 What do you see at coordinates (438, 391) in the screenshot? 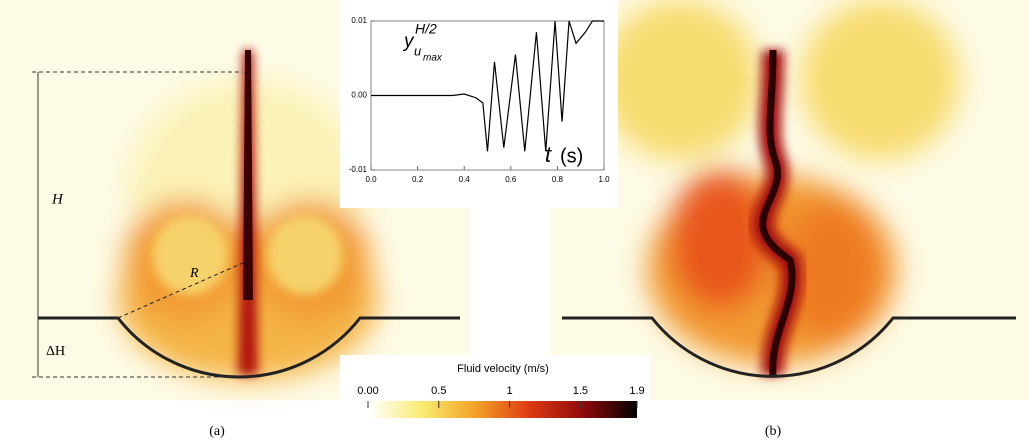
I see `colorbar-tick-label: 0.5` at bounding box center [438, 391].